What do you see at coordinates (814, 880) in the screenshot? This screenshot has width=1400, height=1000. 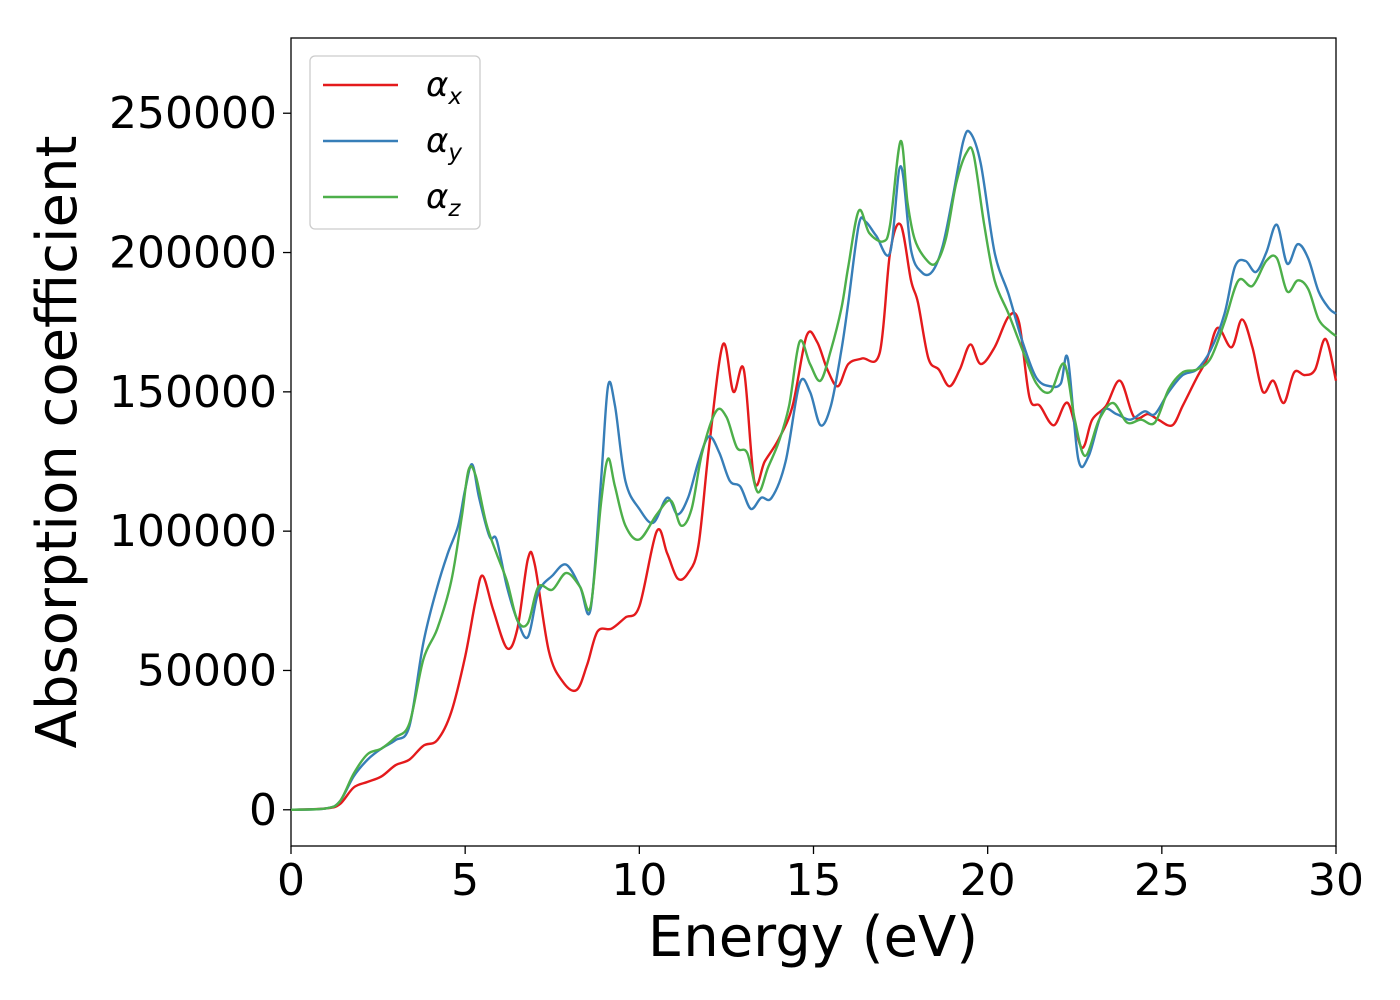 I see `x-tick-label: 15` at bounding box center [814, 880].